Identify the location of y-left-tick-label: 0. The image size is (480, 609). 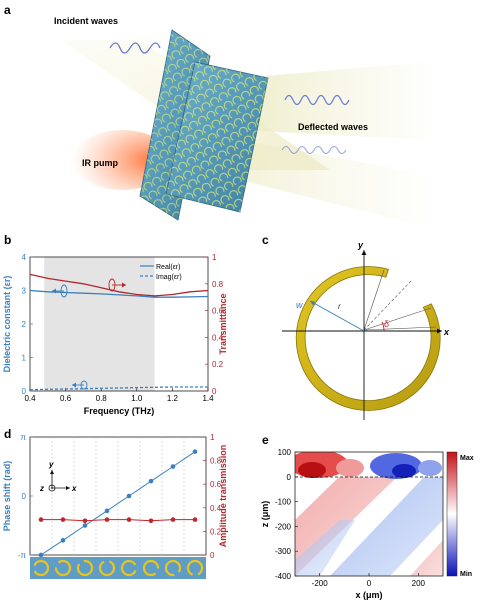
(24, 391).